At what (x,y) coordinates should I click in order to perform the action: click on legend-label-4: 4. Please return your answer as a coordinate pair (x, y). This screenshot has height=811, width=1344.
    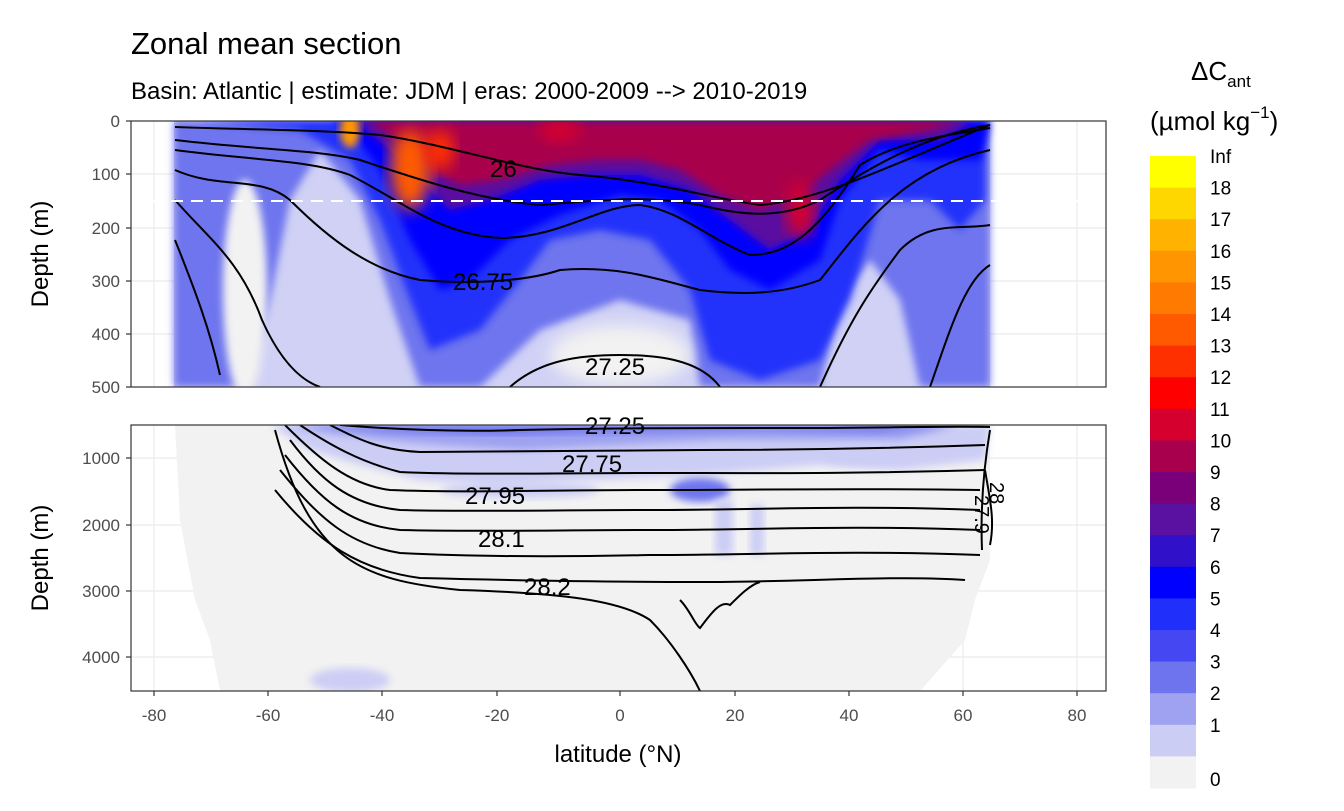
    Looking at the image, I should click on (1215, 631).